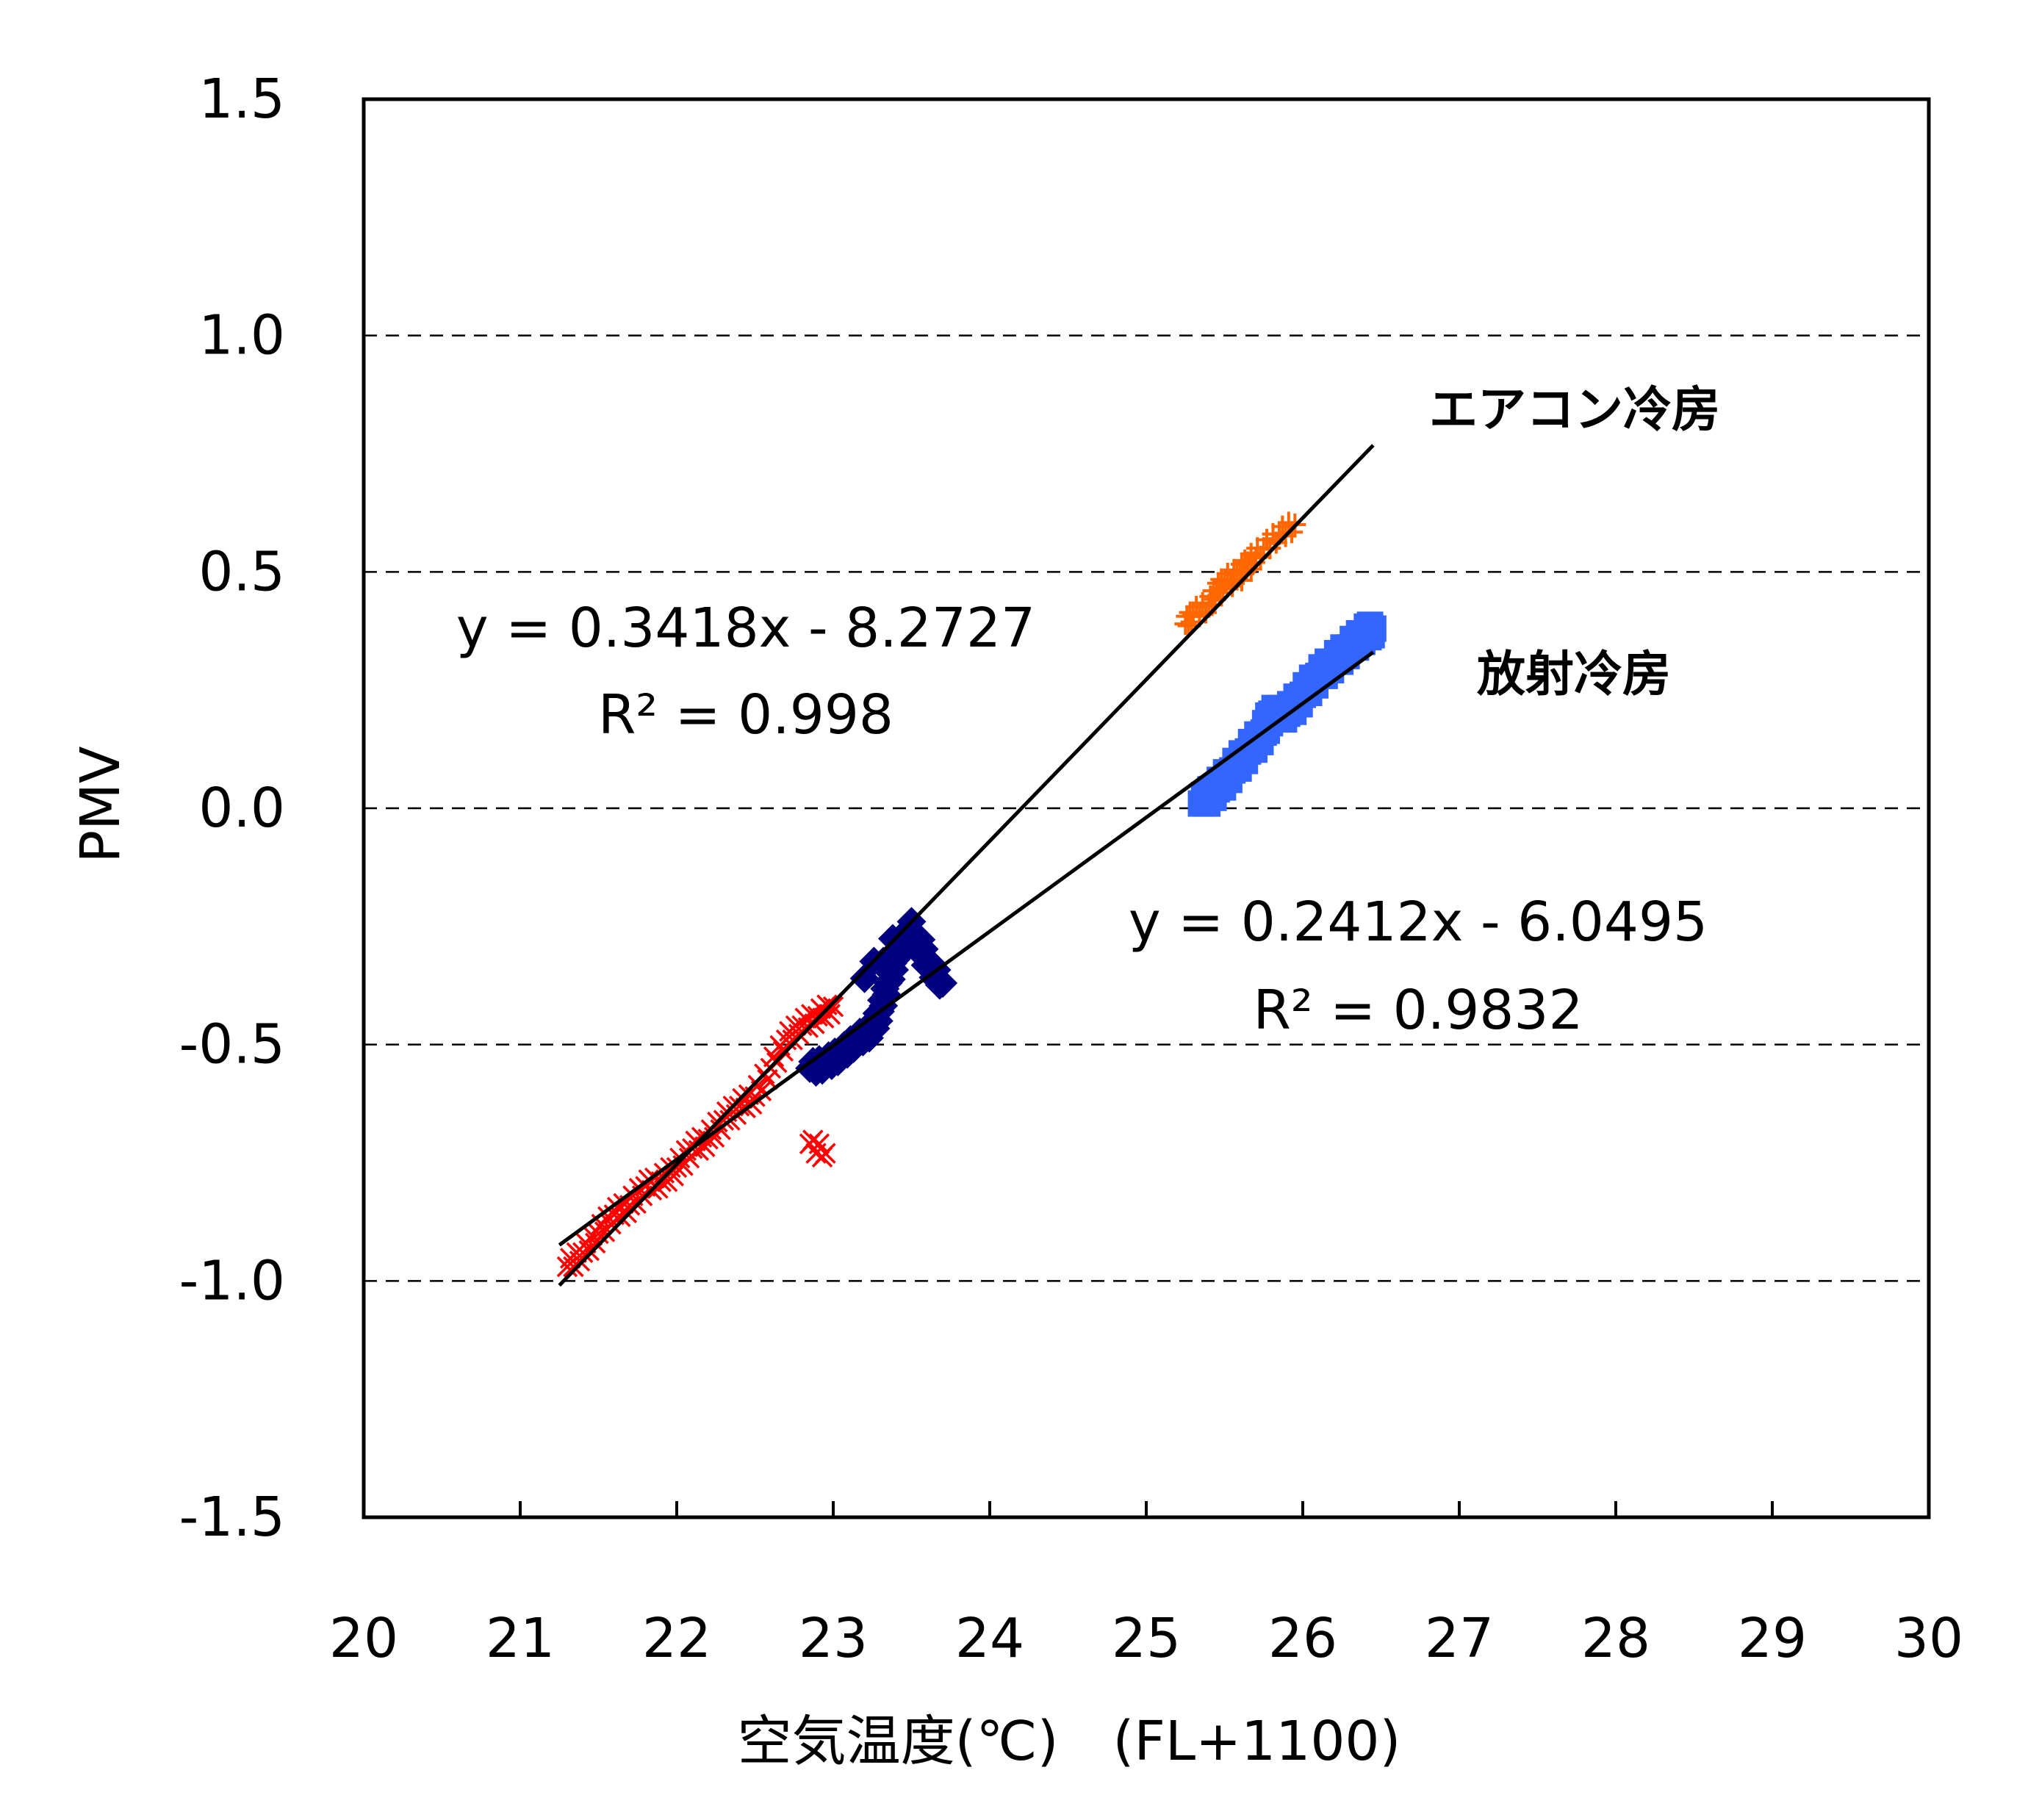 The width and height of the screenshot is (2028, 1820). What do you see at coordinates (363, 1639) in the screenshot?
I see `x-tick-label: 20` at bounding box center [363, 1639].